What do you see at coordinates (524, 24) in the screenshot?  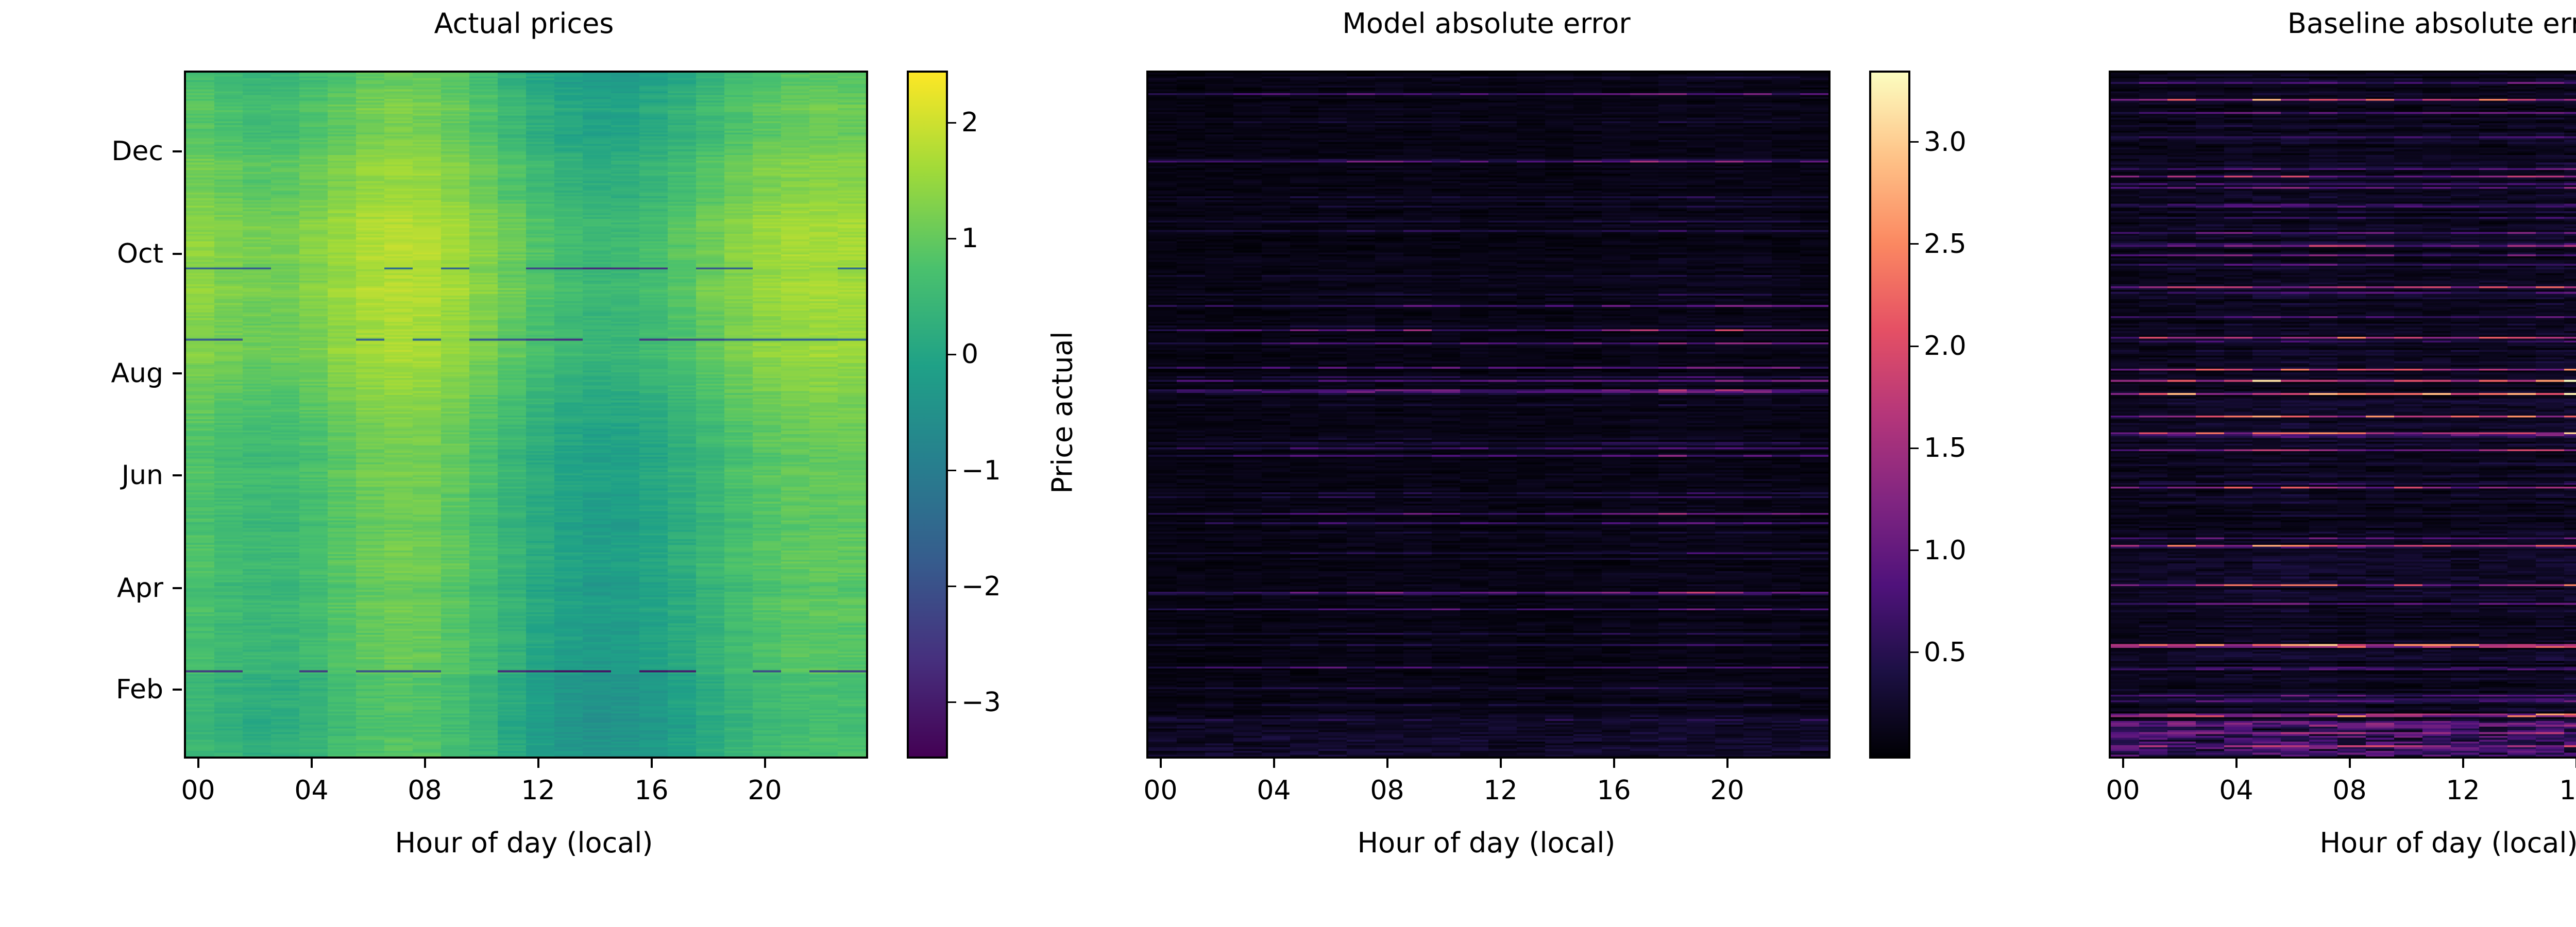 I see `panel-title: Actual prices` at bounding box center [524, 24].